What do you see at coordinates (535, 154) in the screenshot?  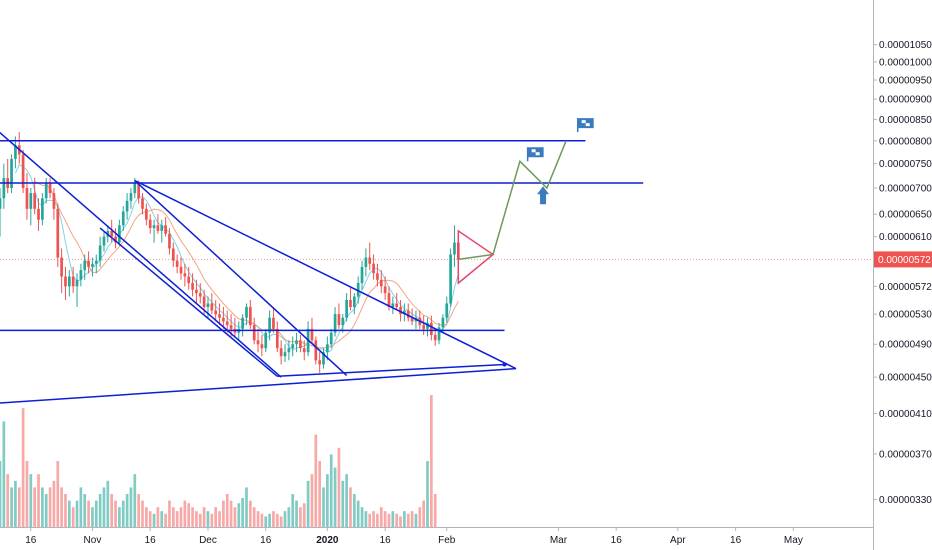 I see `flag-icon` at bounding box center [535, 154].